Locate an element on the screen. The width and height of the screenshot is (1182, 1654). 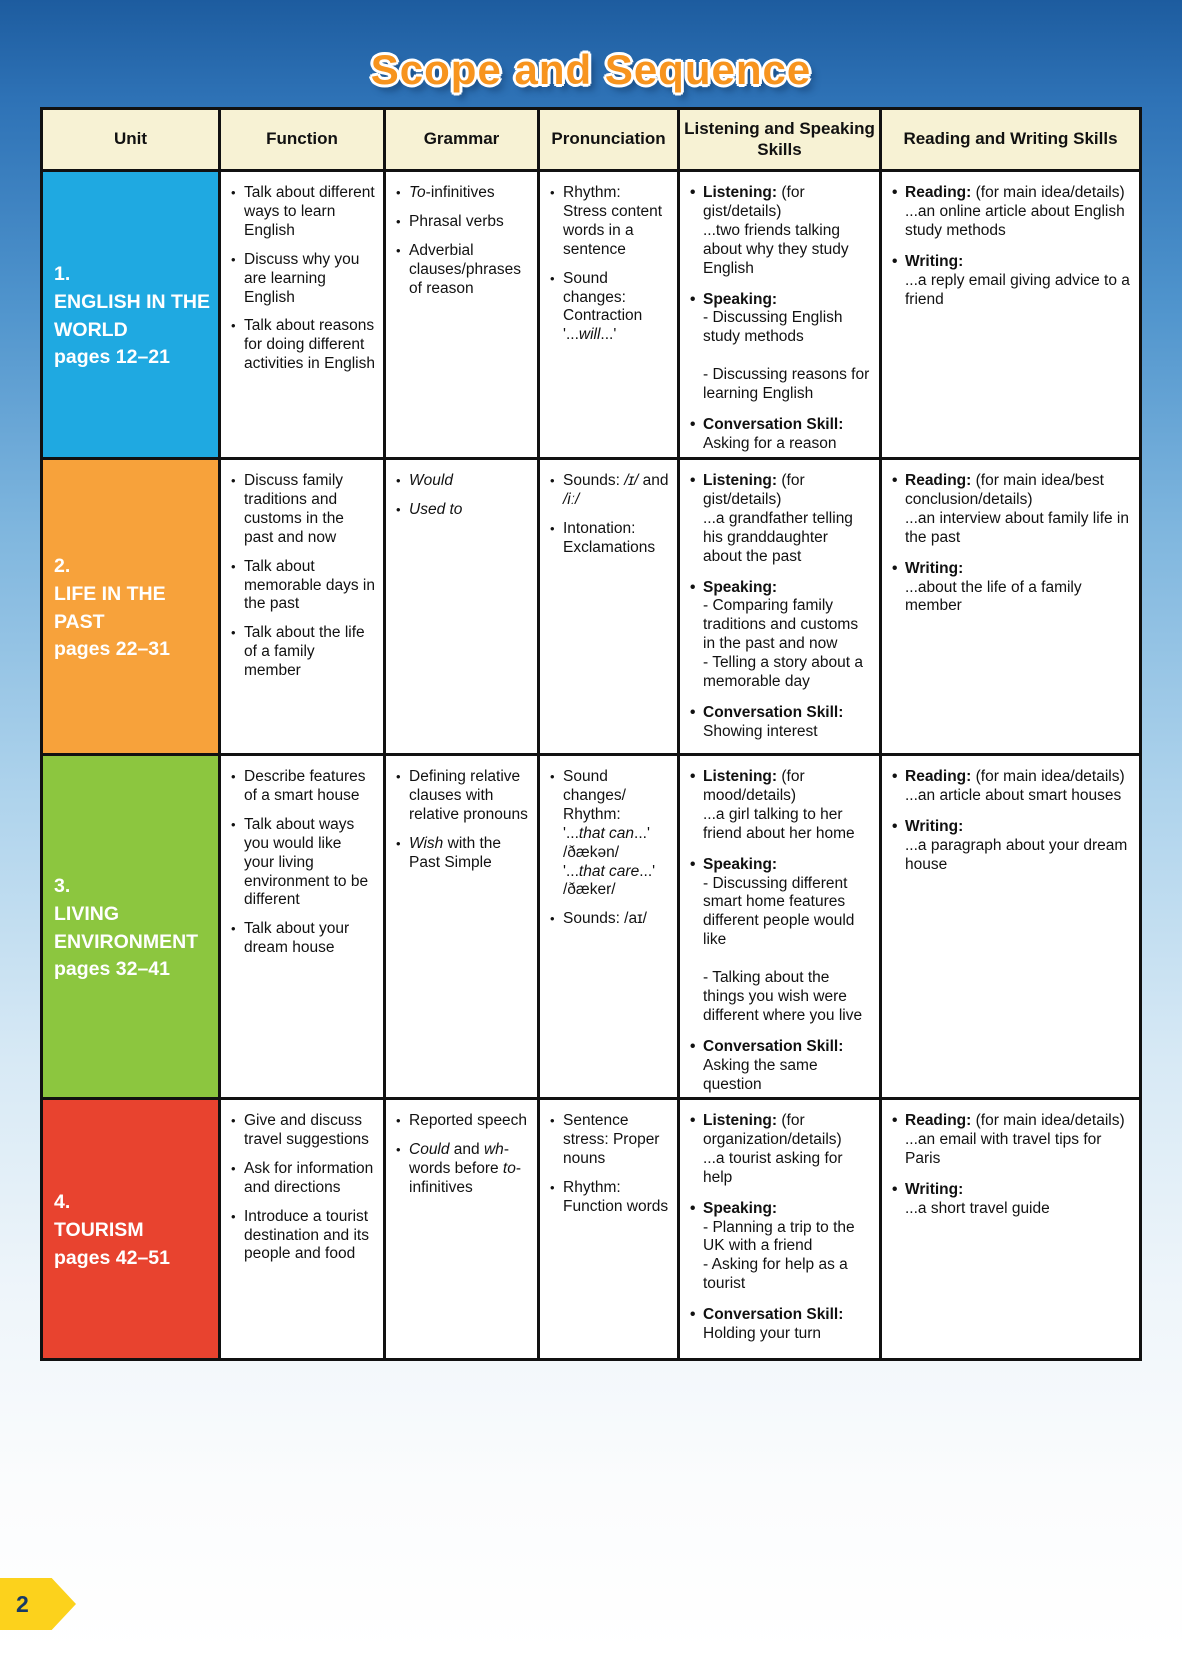
text-segment: Talk about your dream house is located at coordinates (297, 938).